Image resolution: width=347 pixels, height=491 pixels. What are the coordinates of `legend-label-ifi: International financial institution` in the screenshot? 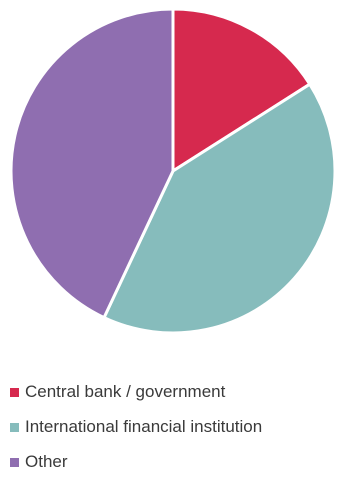 It's located at (144, 426).